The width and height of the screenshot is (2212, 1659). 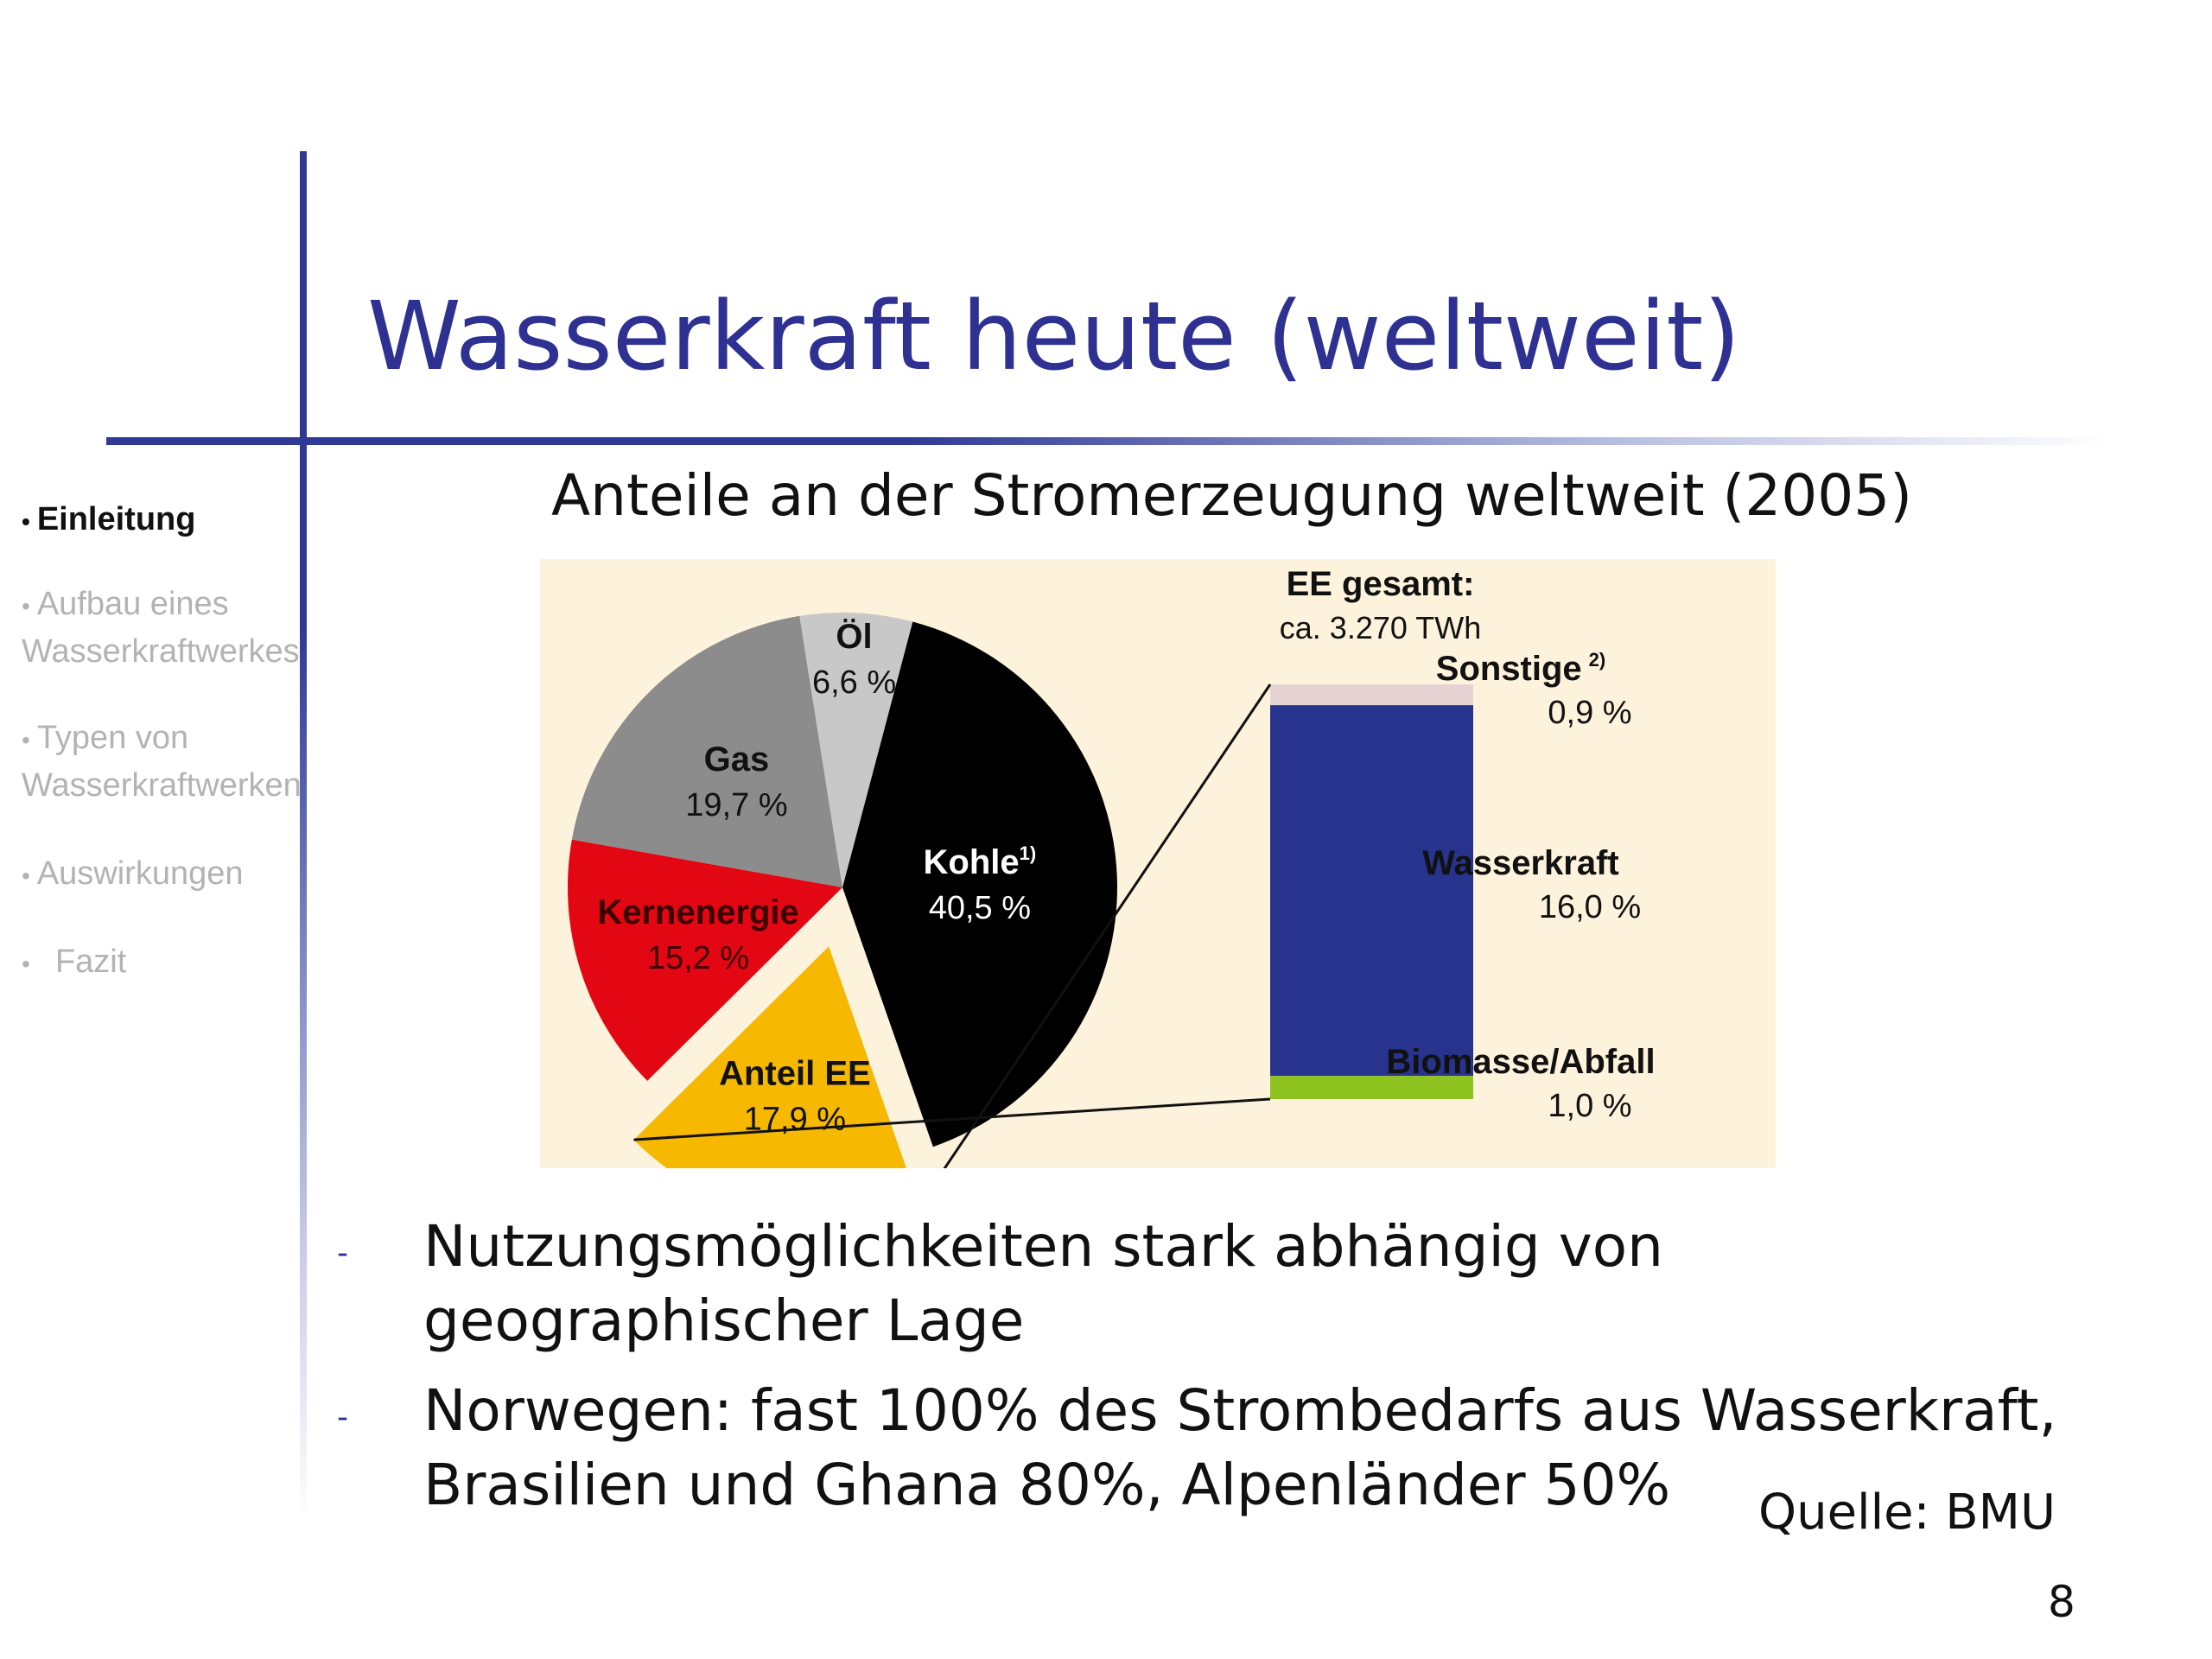 I want to click on slice-footnote: 1), so click(x=1028, y=853).